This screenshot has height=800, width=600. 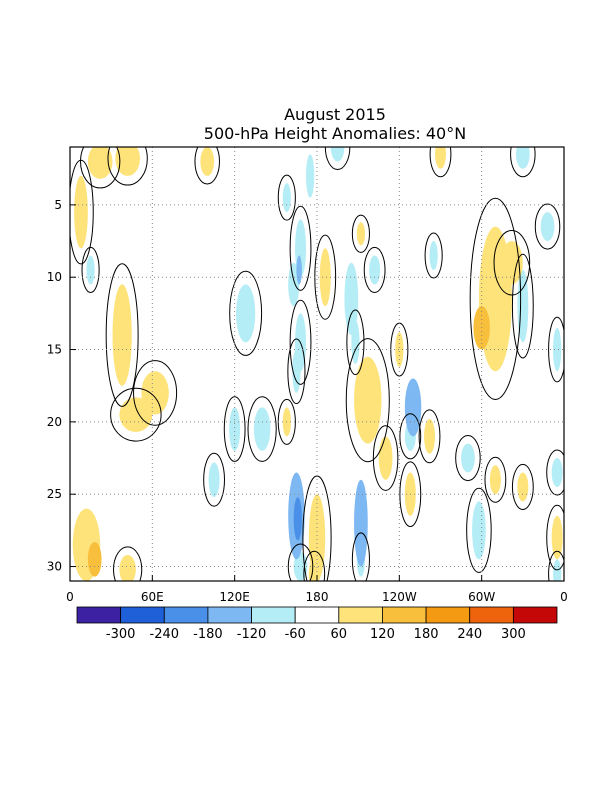 What do you see at coordinates (54, 494) in the screenshot?
I see `y-tick-label: 25` at bounding box center [54, 494].